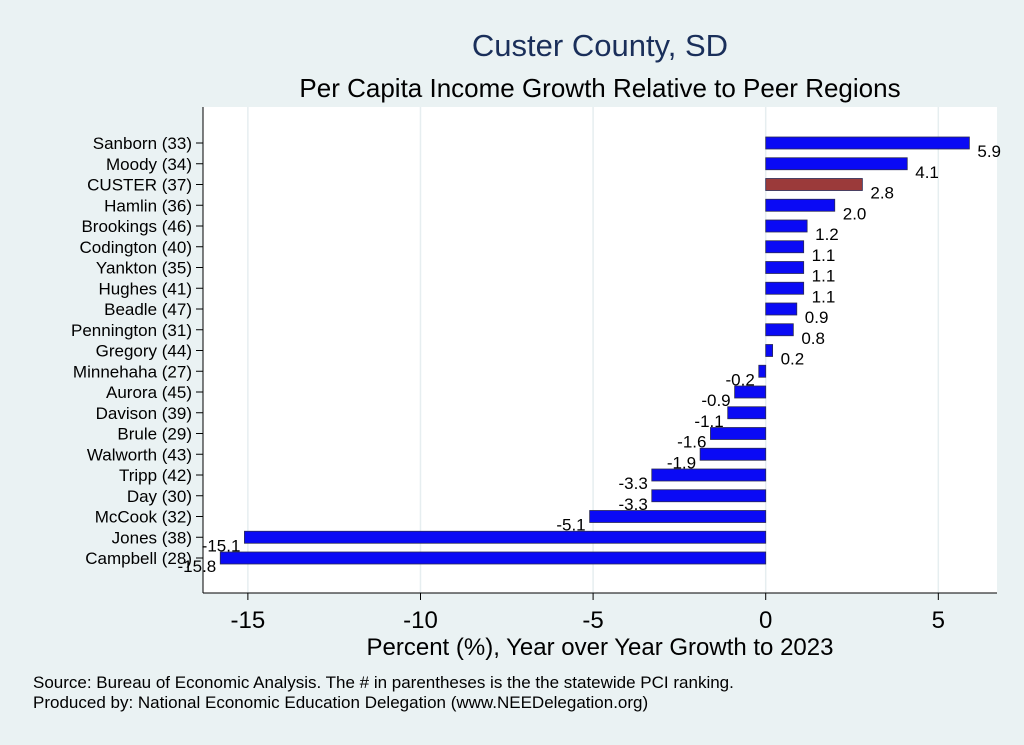  I want to click on category-label: Jones (38), so click(152, 537).